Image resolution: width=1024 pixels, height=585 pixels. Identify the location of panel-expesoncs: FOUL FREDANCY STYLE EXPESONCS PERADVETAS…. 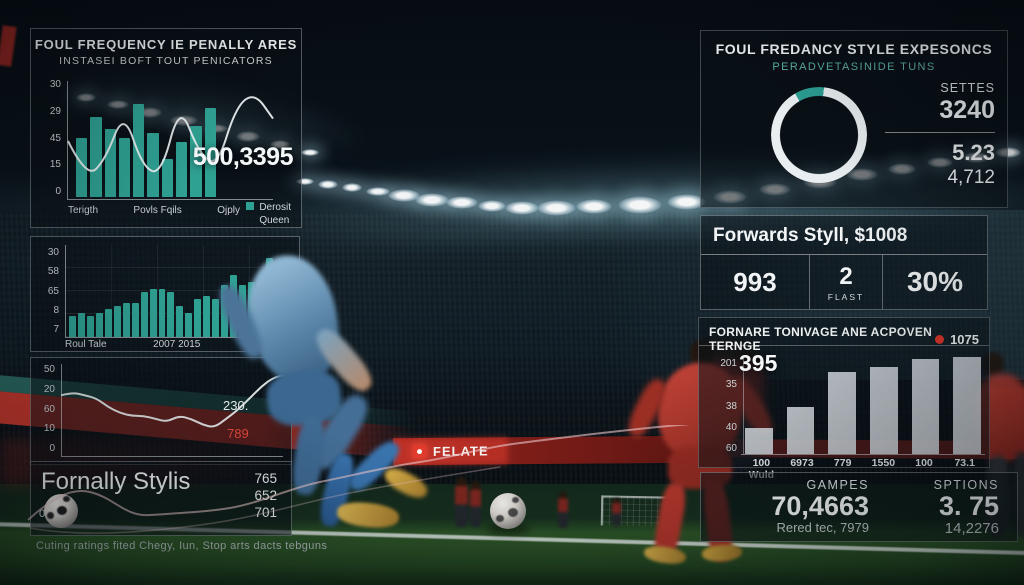
(854, 119).